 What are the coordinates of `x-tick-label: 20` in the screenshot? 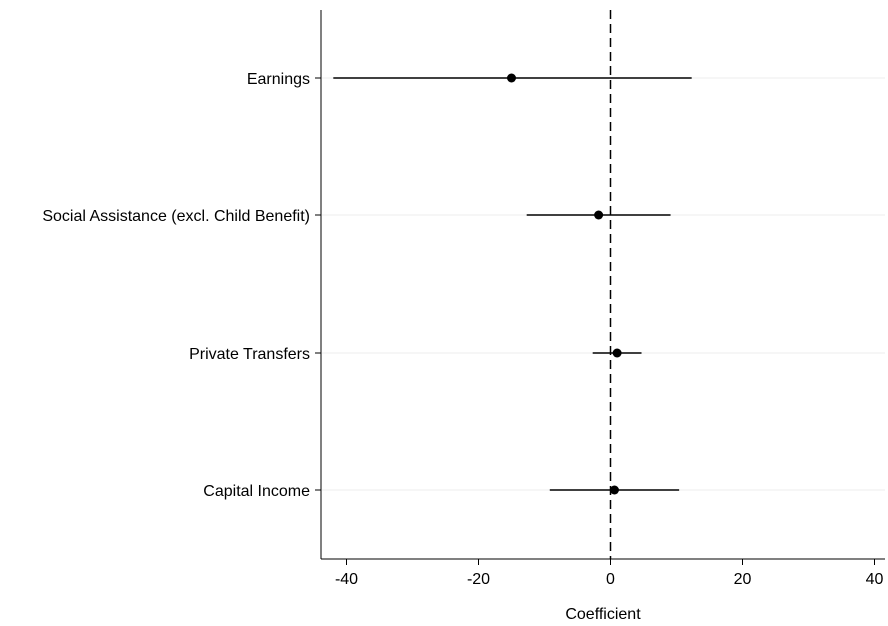 It's located at (743, 579).